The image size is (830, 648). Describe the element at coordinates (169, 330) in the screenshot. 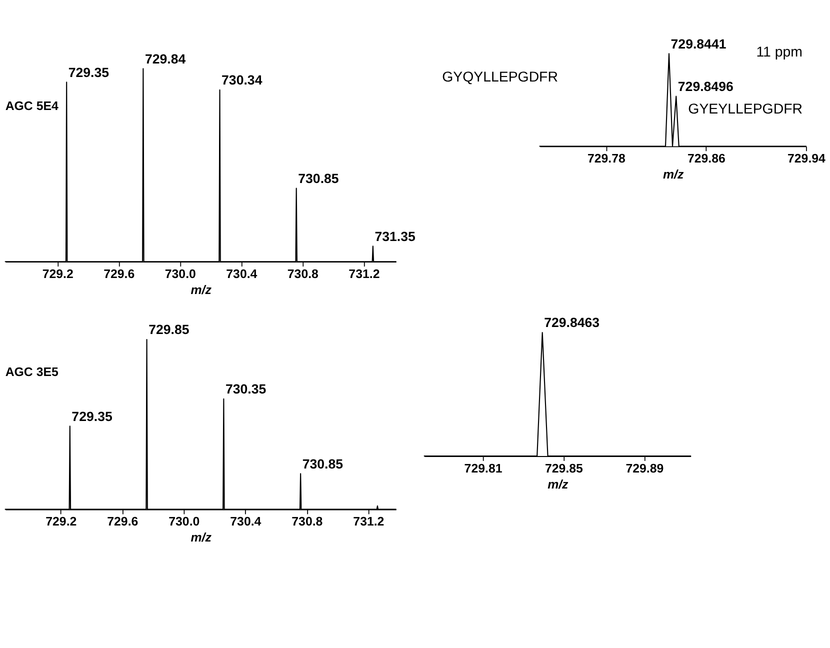

I see `annotation: 729.85` at that location.